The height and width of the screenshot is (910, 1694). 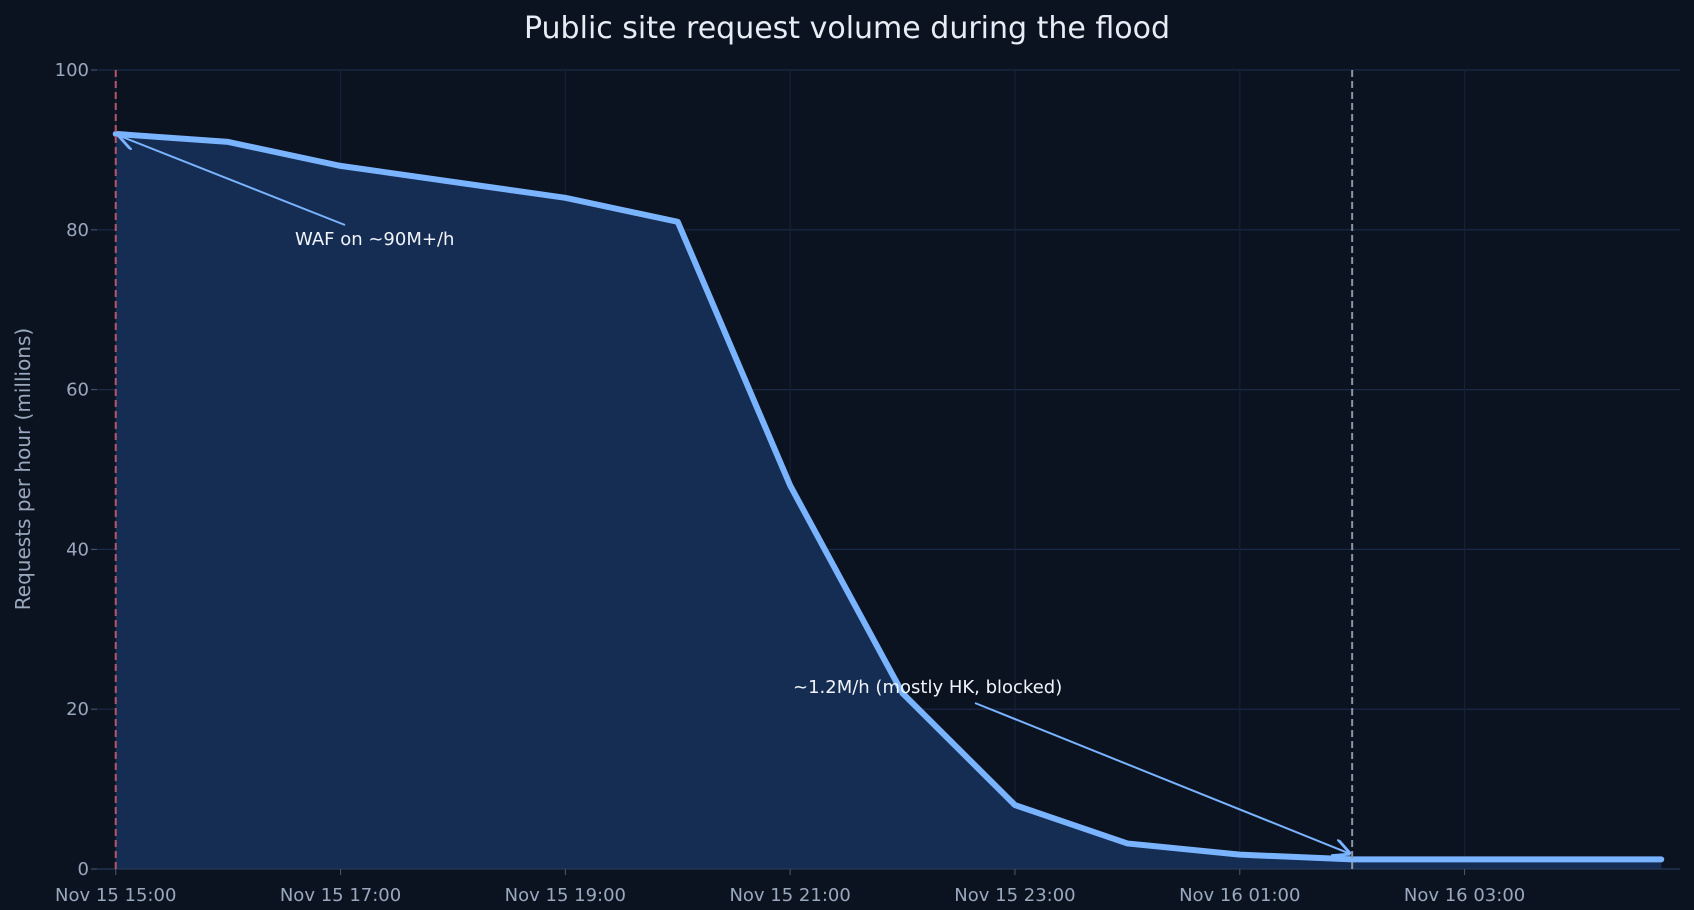 I want to click on y-tick-label: 60, so click(x=77, y=390).